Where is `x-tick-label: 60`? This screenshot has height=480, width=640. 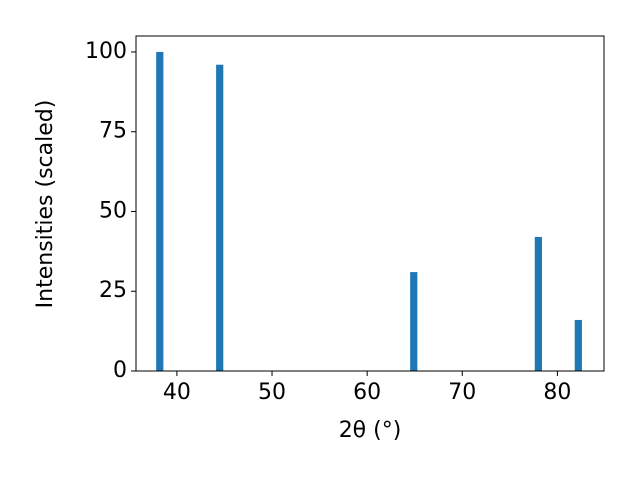
x-tick-label: 60 is located at coordinates (367, 392).